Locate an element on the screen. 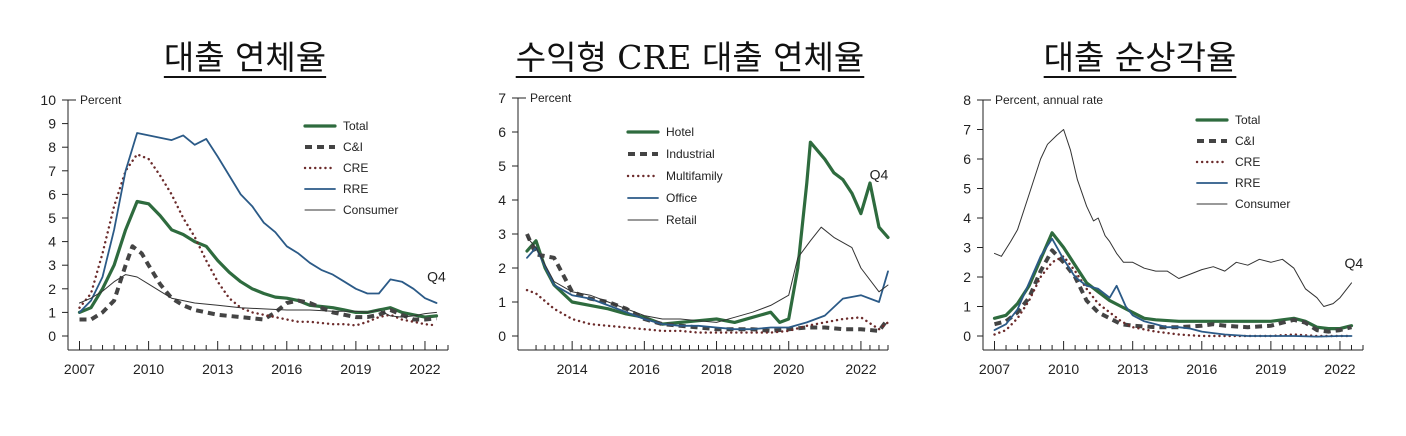  x-tick-label: 2014 is located at coordinates (572, 369).